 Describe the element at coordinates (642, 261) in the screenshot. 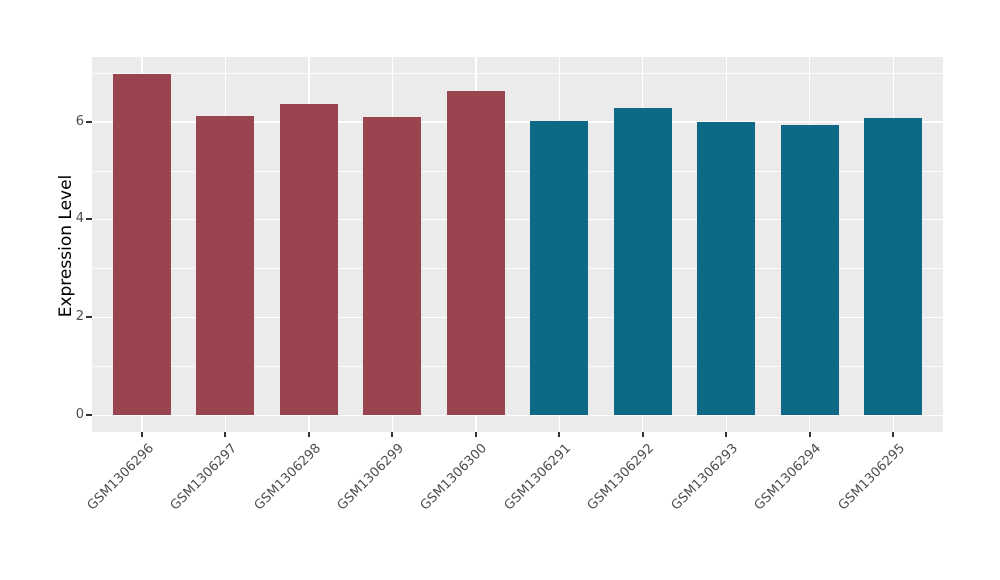

I see `bar-GSM1306292` at that location.